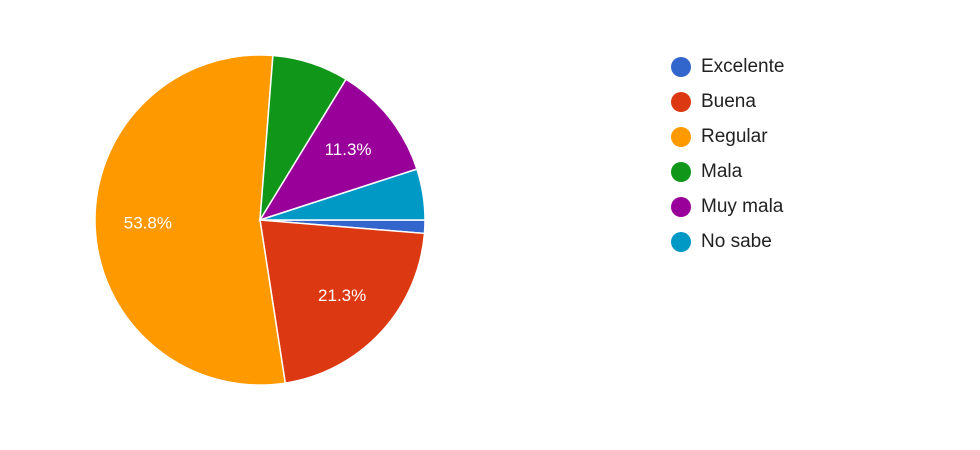 The image size is (980, 450). What do you see at coordinates (728, 101) in the screenshot?
I see `legend-label: Buena` at bounding box center [728, 101].